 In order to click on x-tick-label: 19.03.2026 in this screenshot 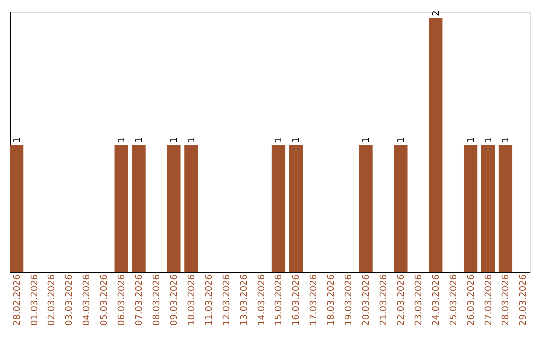, I will do `click(349, 300)`.